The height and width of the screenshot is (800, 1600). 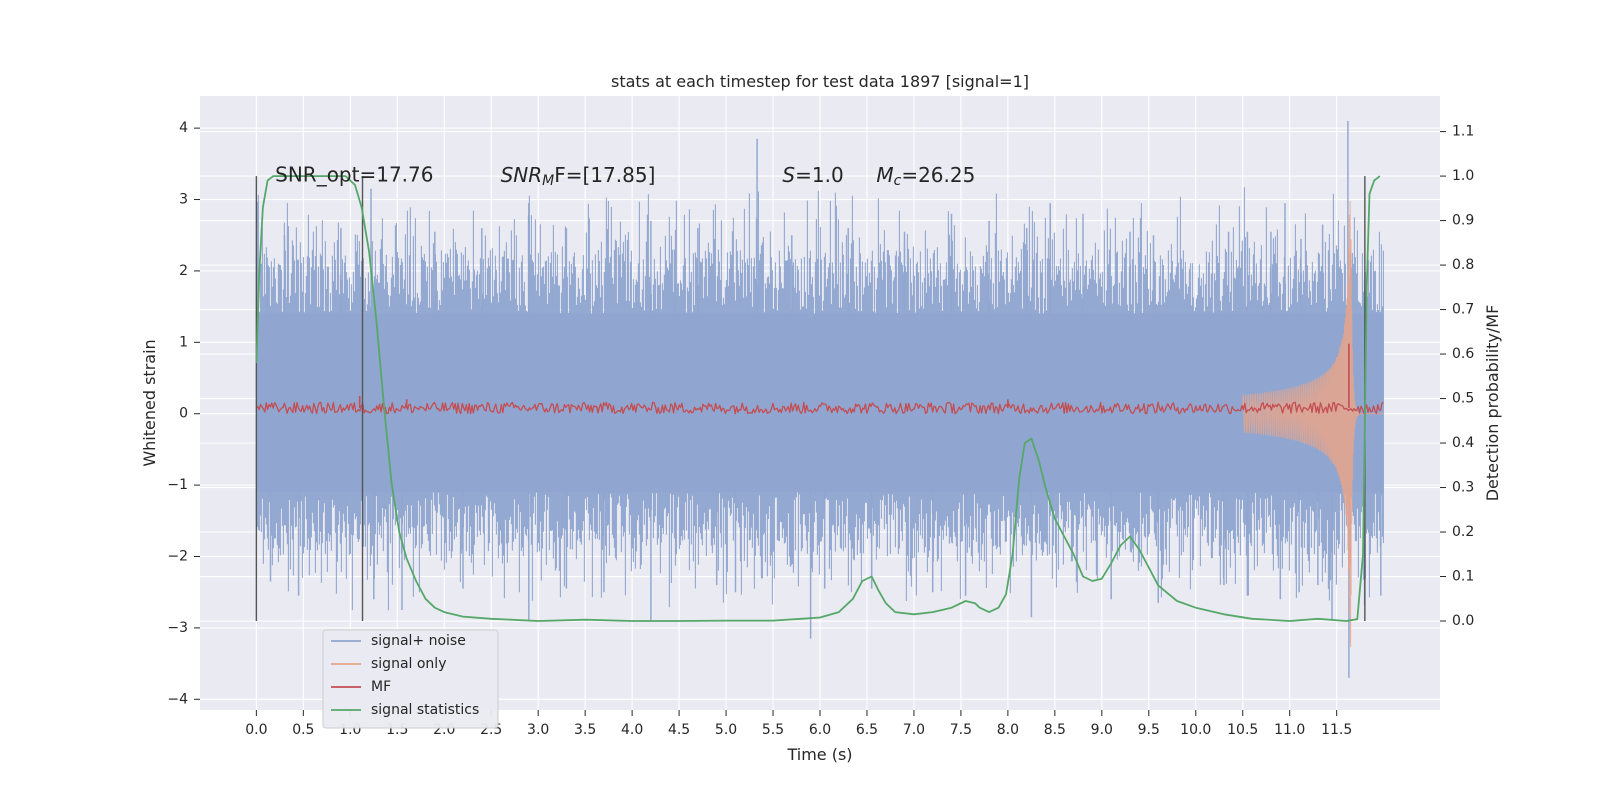 What do you see at coordinates (773, 730) in the screenshot?
I see `x-tick-label: 5.5` at bounding box center [773, 730].